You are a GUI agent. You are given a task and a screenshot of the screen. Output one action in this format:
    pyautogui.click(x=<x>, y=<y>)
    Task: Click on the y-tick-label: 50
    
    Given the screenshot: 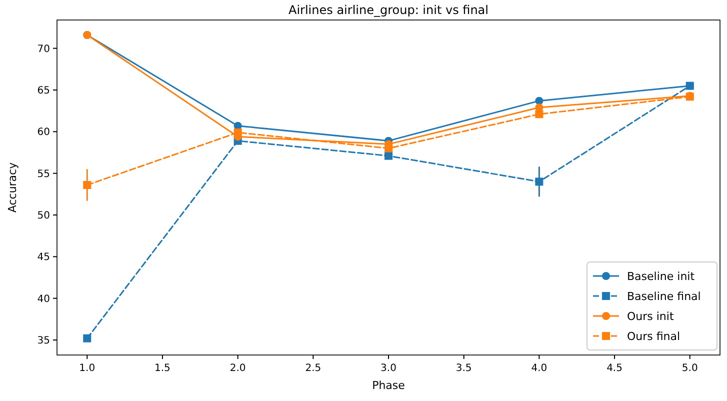 What is the action you would take?
    pyautogui.click(x=43, y=216)
    